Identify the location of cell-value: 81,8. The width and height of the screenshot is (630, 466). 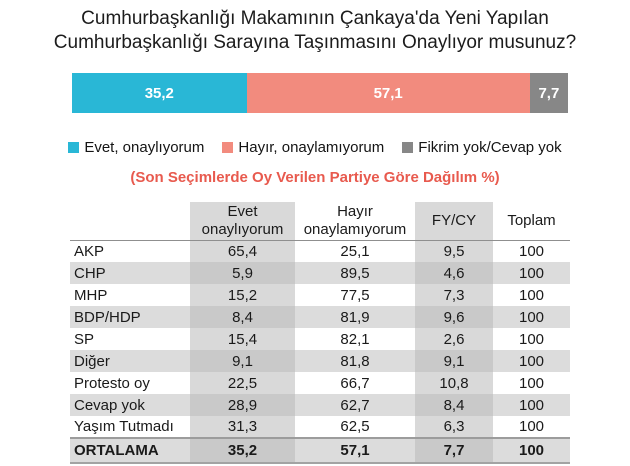
(355, 361).